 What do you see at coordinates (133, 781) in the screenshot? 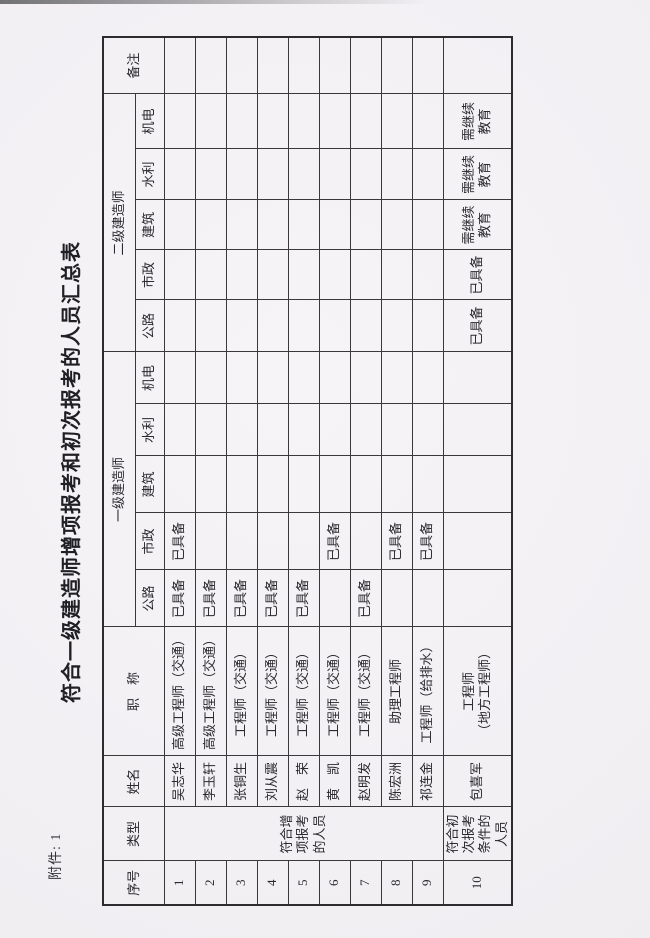
I see `header-name: 姓名` at bounding box center [133, 781].